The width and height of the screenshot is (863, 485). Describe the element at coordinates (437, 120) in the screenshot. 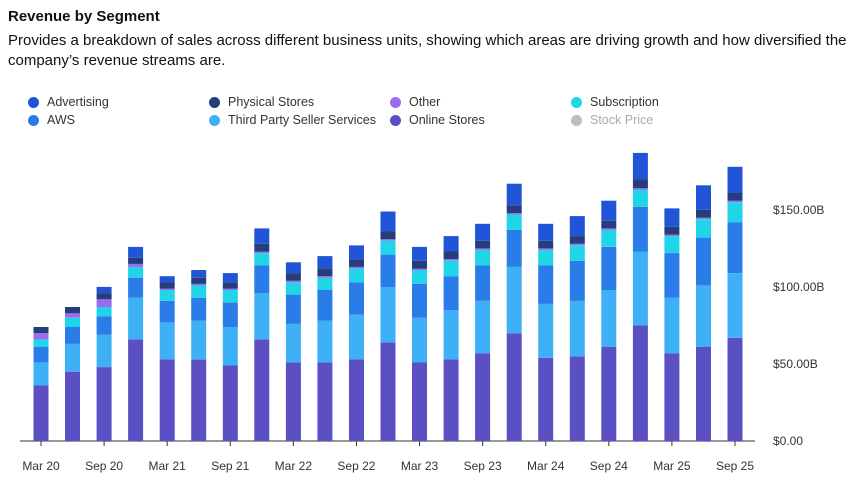

I see `legend-item-online-stores: Online Stores` at that location.